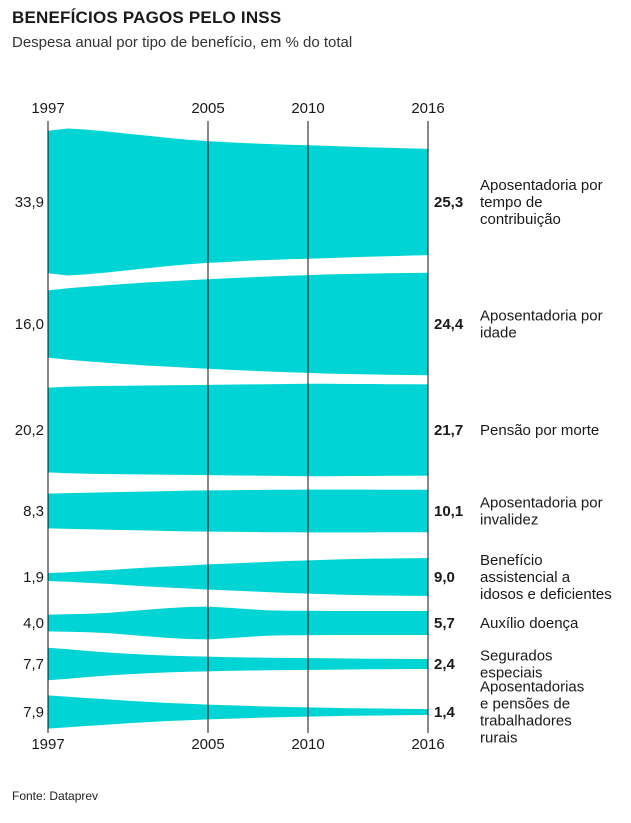 The height and width of the screenshot is (823, 631). Describe the element at coordinates (33, 577) in the screenshot. I see `start-value-5: 1,9` at that location.